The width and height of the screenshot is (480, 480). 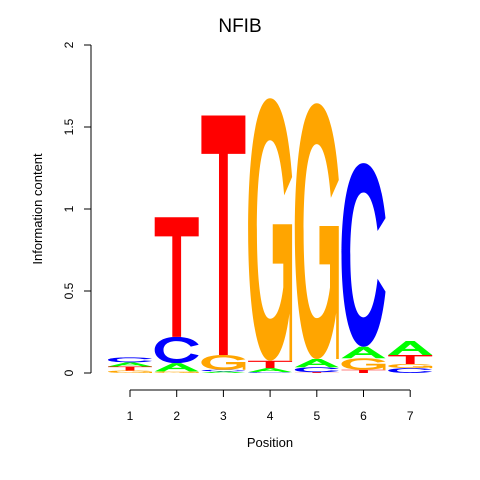 What do you see at coordinates (270, 416) in the screenshot?
I see `x-tick-label: 4` at bounding box center [270, 416].